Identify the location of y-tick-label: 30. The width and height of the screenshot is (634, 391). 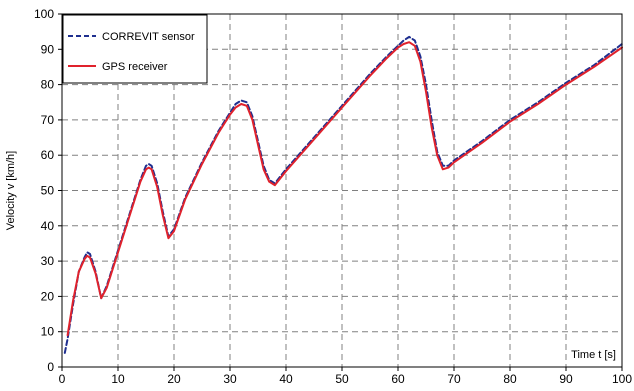
(48, 261).